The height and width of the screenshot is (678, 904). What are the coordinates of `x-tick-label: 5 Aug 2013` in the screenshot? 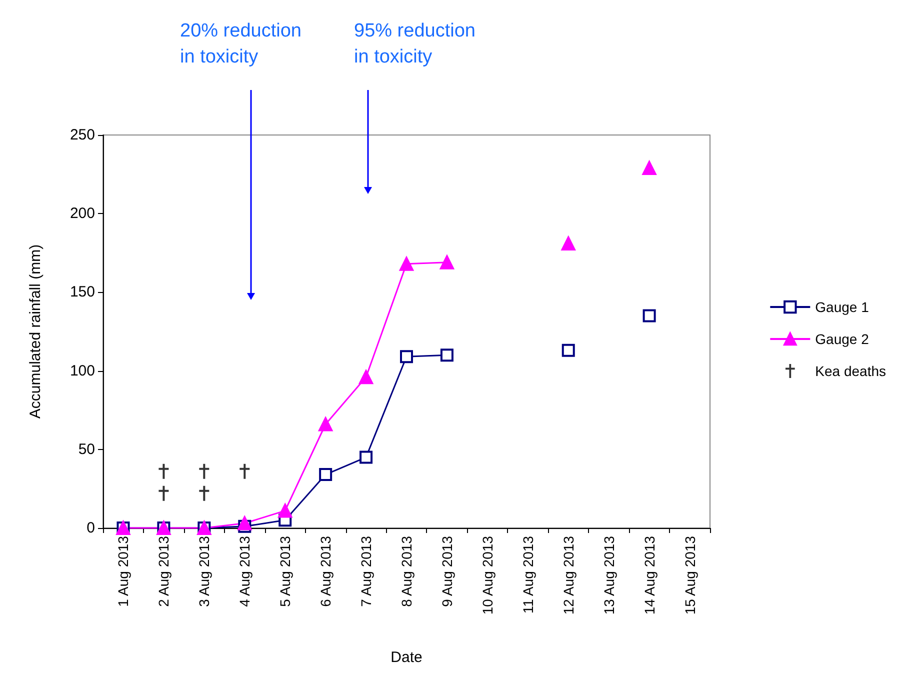 It's located at (285, 571).